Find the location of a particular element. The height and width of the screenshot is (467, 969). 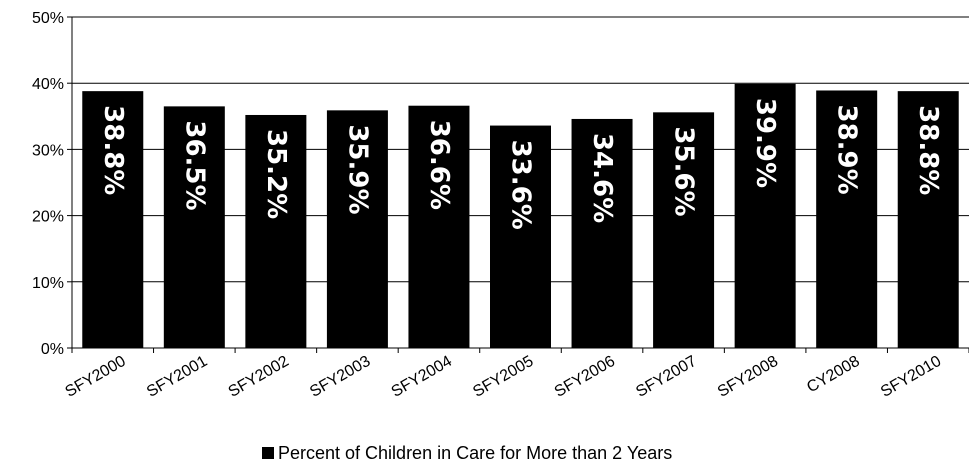

data-label: 34.6% is located at coordinates (602, 178).